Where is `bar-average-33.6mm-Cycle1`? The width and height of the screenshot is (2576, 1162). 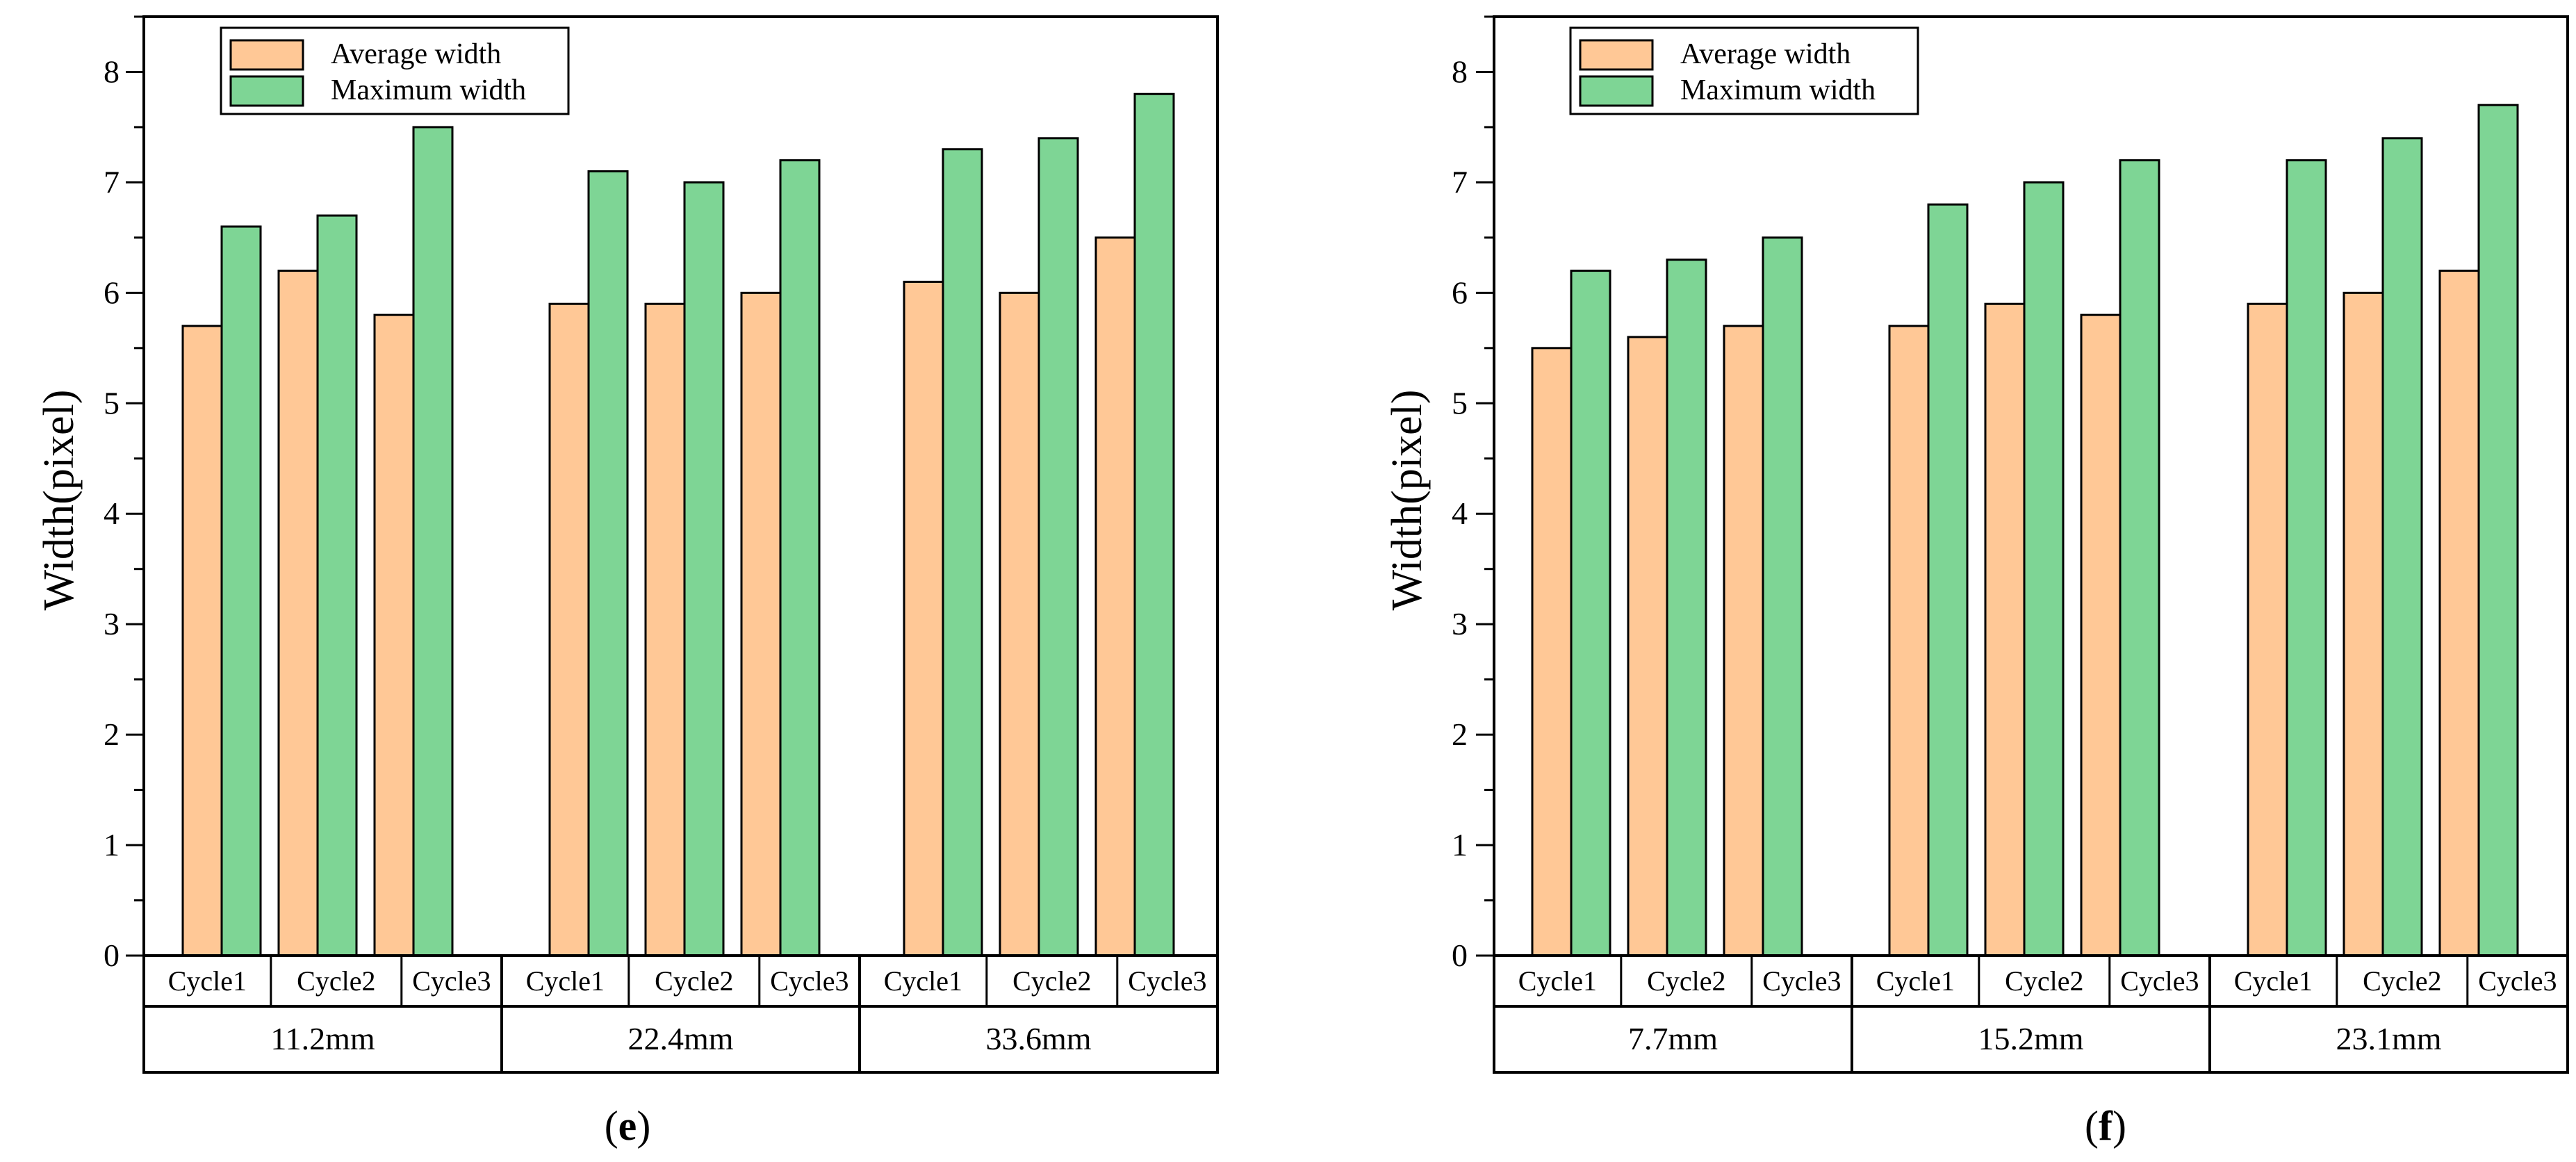
bar-average-33.6mm-Cycle1 is located at coordinates (923, 618).